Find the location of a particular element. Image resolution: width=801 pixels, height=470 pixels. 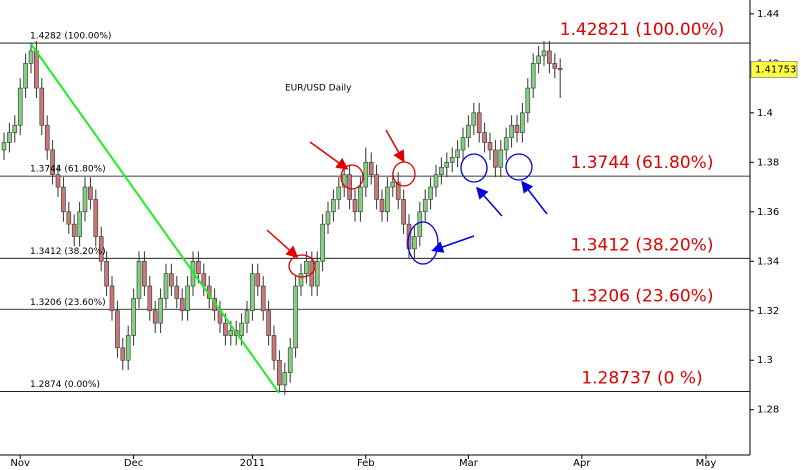

red-arrows is located at coordinates (335, 194).